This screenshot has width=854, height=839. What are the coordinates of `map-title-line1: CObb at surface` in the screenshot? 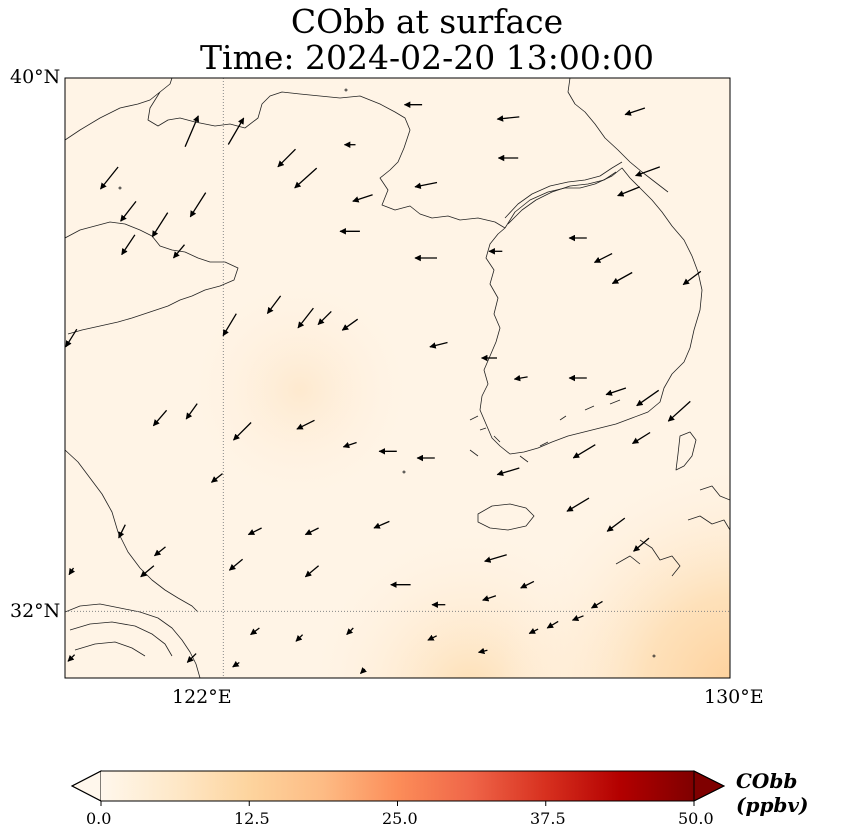 It's located at (427, 21).